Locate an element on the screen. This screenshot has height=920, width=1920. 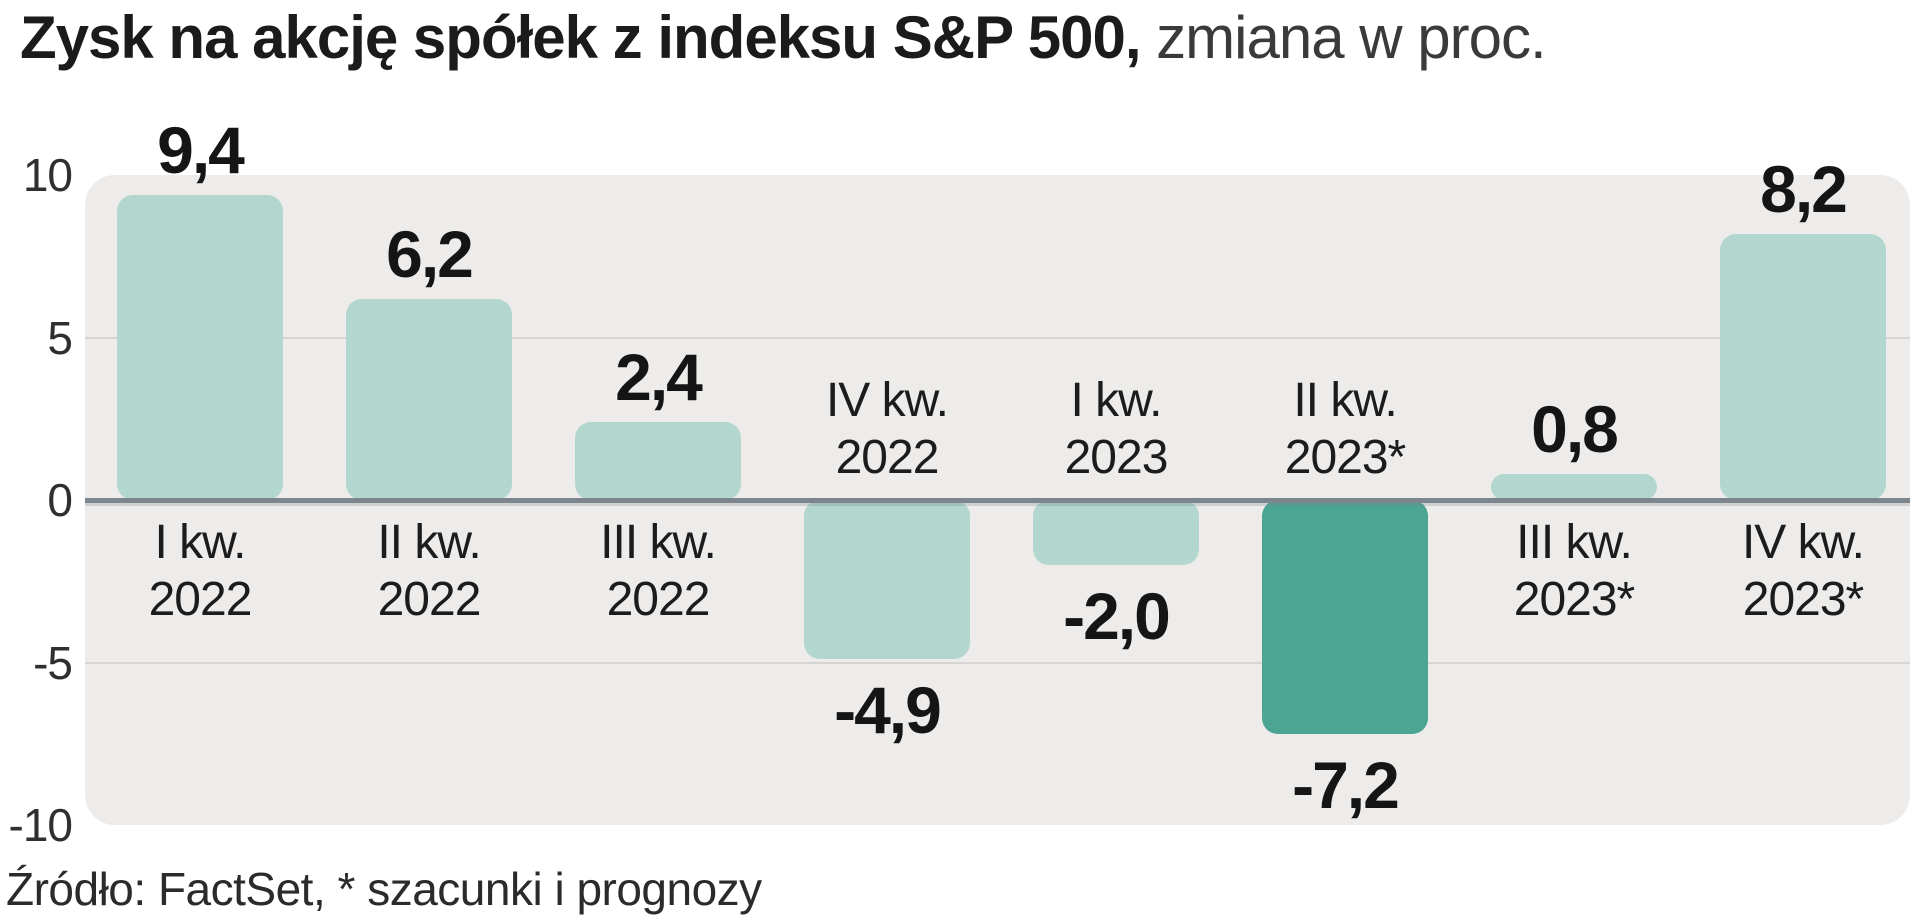
bar-category-label: I kw. 2023 is located at coordinates (1116, 429).